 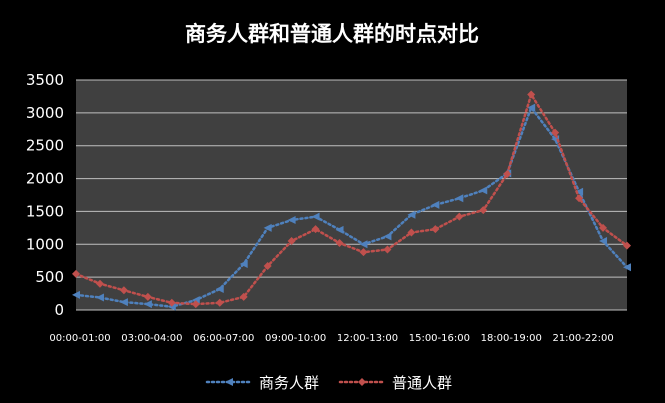 What do you see at coordinates (49, 277) in the screenshot?
I see `y-tick-label: 500` at bounding box center [49, 277].